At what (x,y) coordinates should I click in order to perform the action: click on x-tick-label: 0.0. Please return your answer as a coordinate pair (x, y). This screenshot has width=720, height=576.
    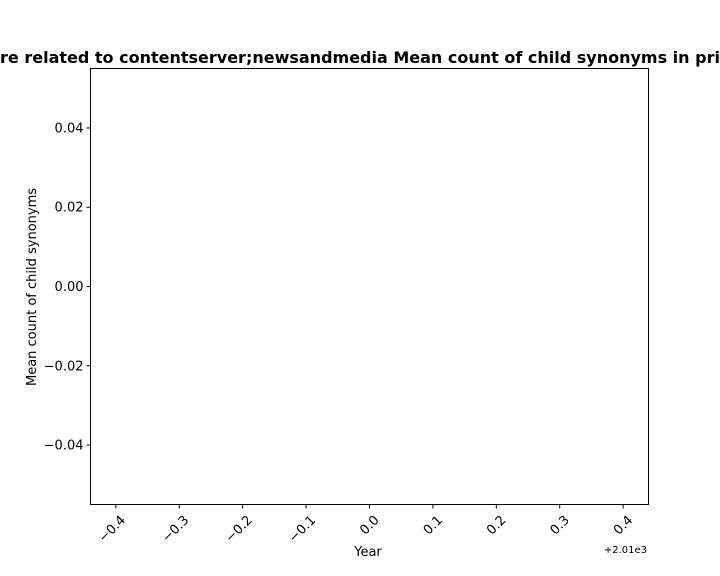
    Looking at the image, I should click on (369, 525).